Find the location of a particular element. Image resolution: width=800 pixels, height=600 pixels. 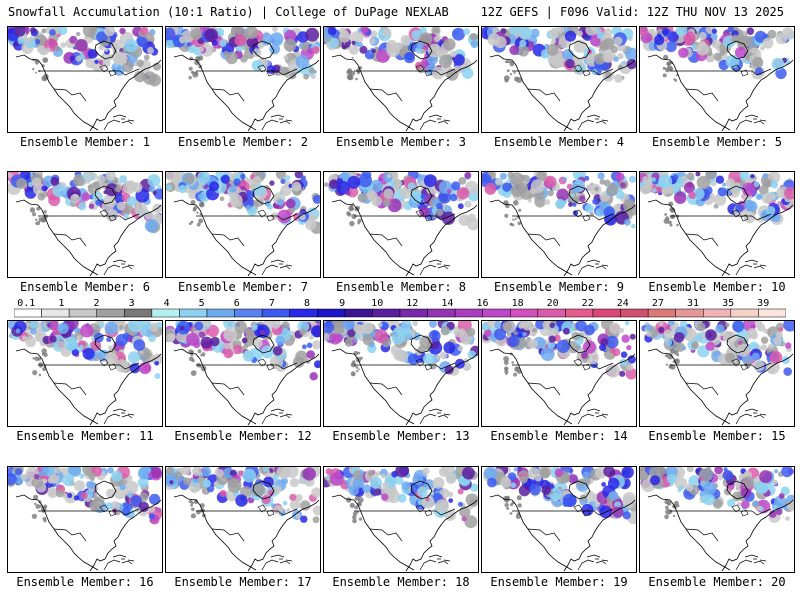

member-label: Ensemble Member: 15 is located at coordinates (717, 436).